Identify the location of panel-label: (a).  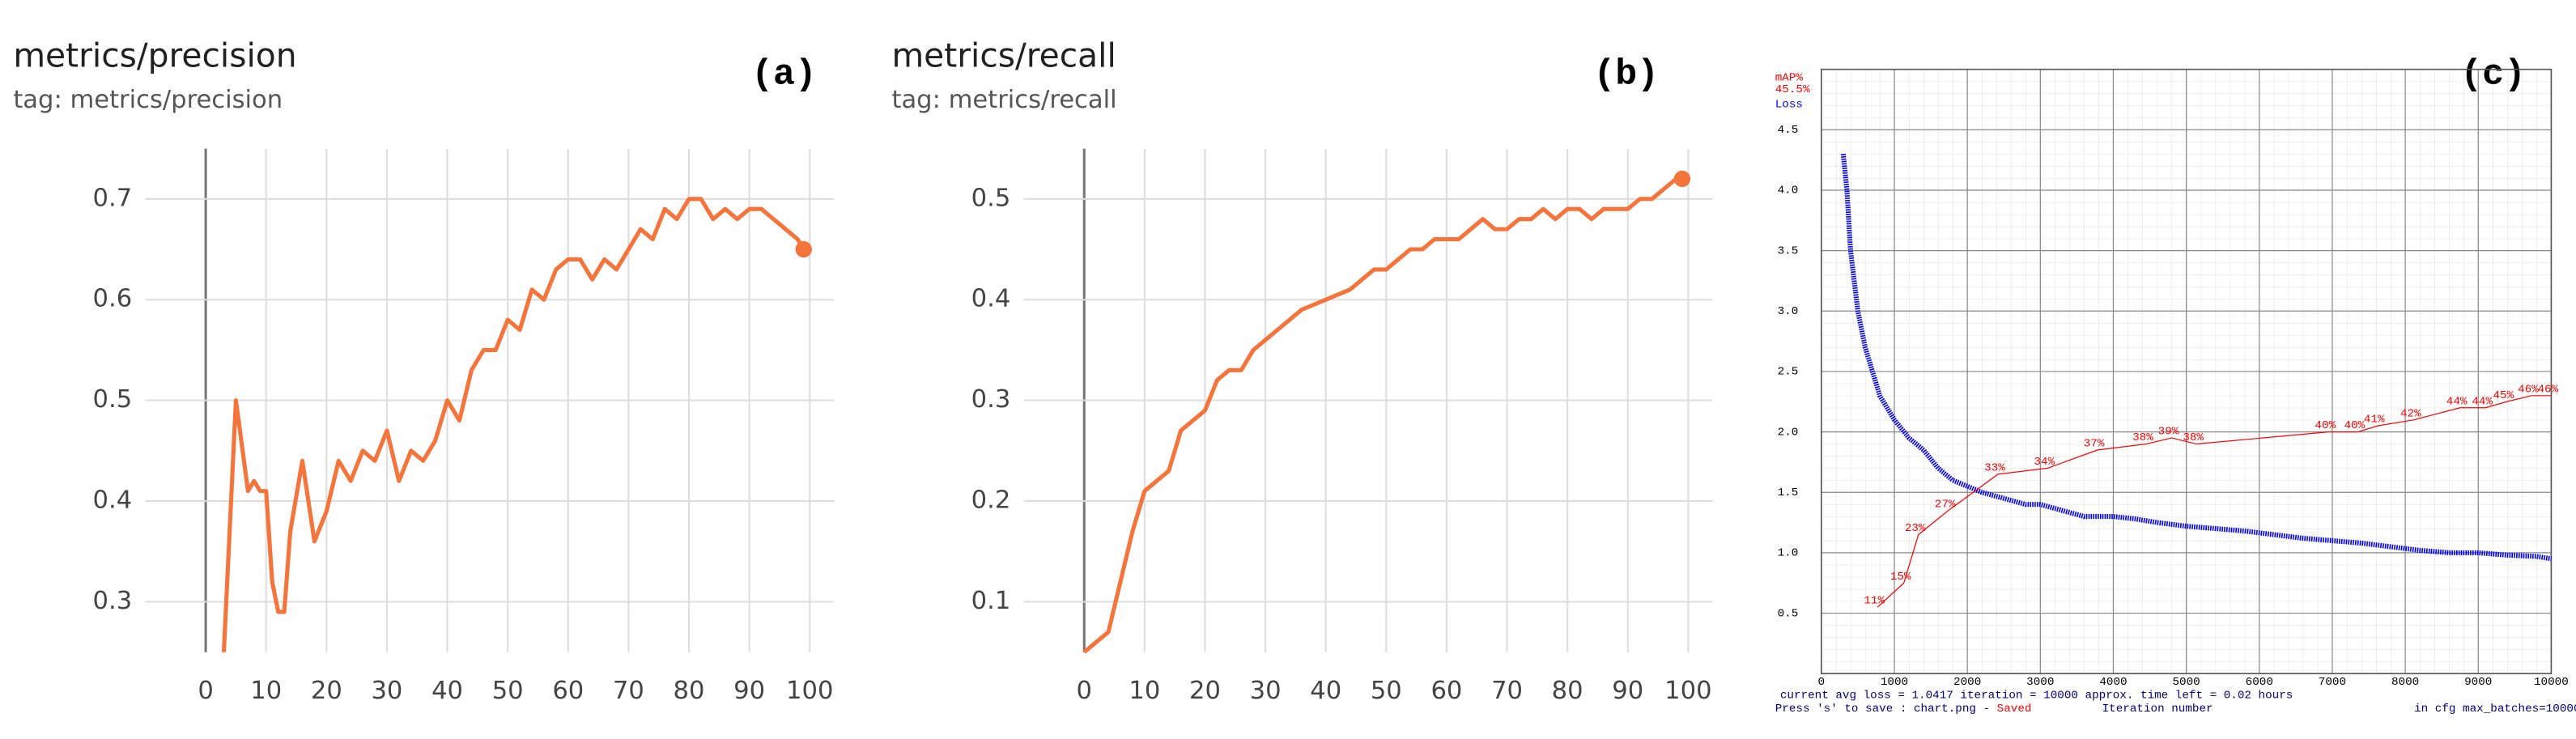
(784, 75).